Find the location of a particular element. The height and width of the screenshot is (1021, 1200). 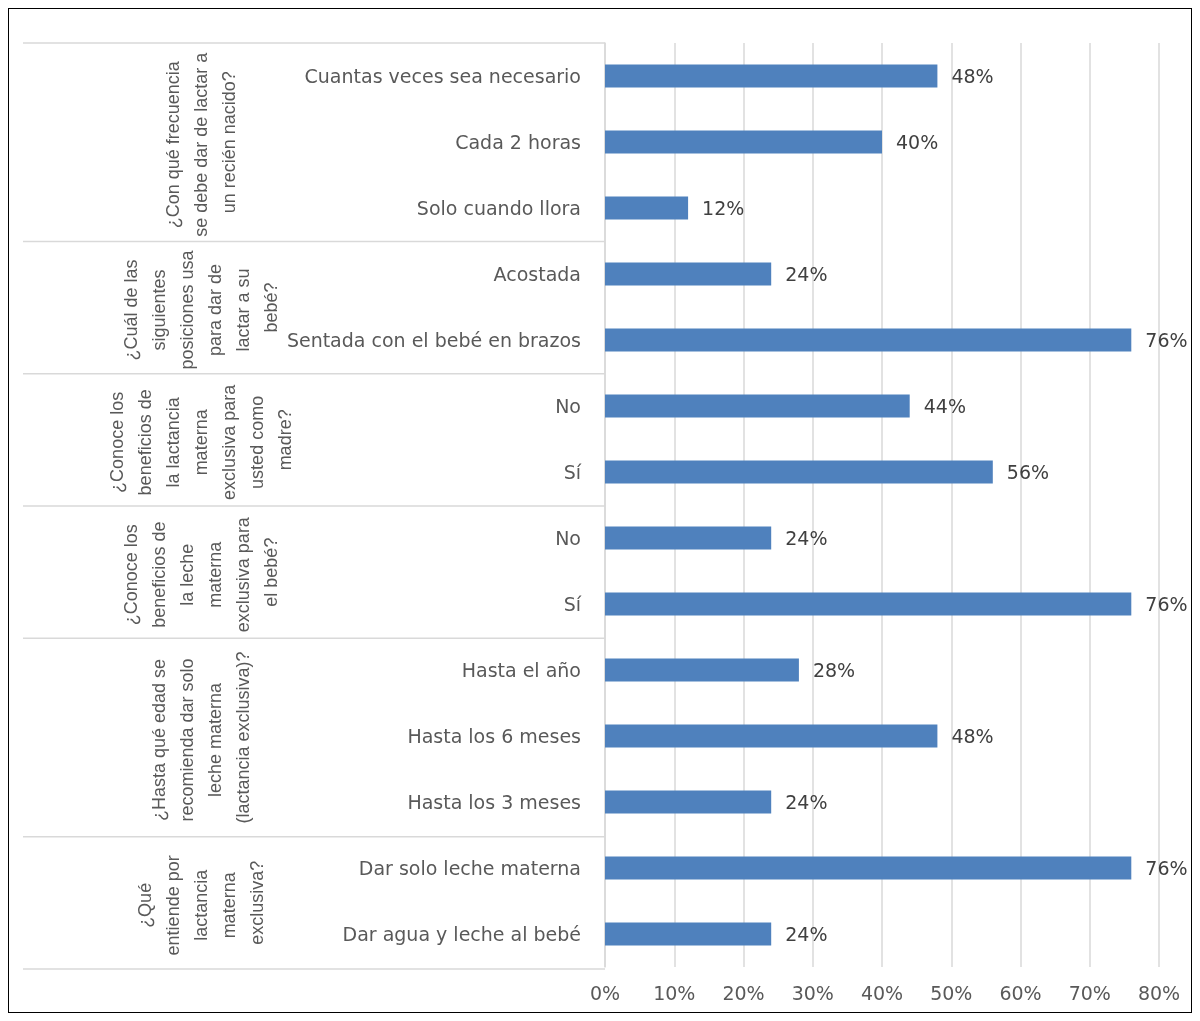

y-tick-label: Cuantas veces sea necesario is located at coordinates (442, 76).